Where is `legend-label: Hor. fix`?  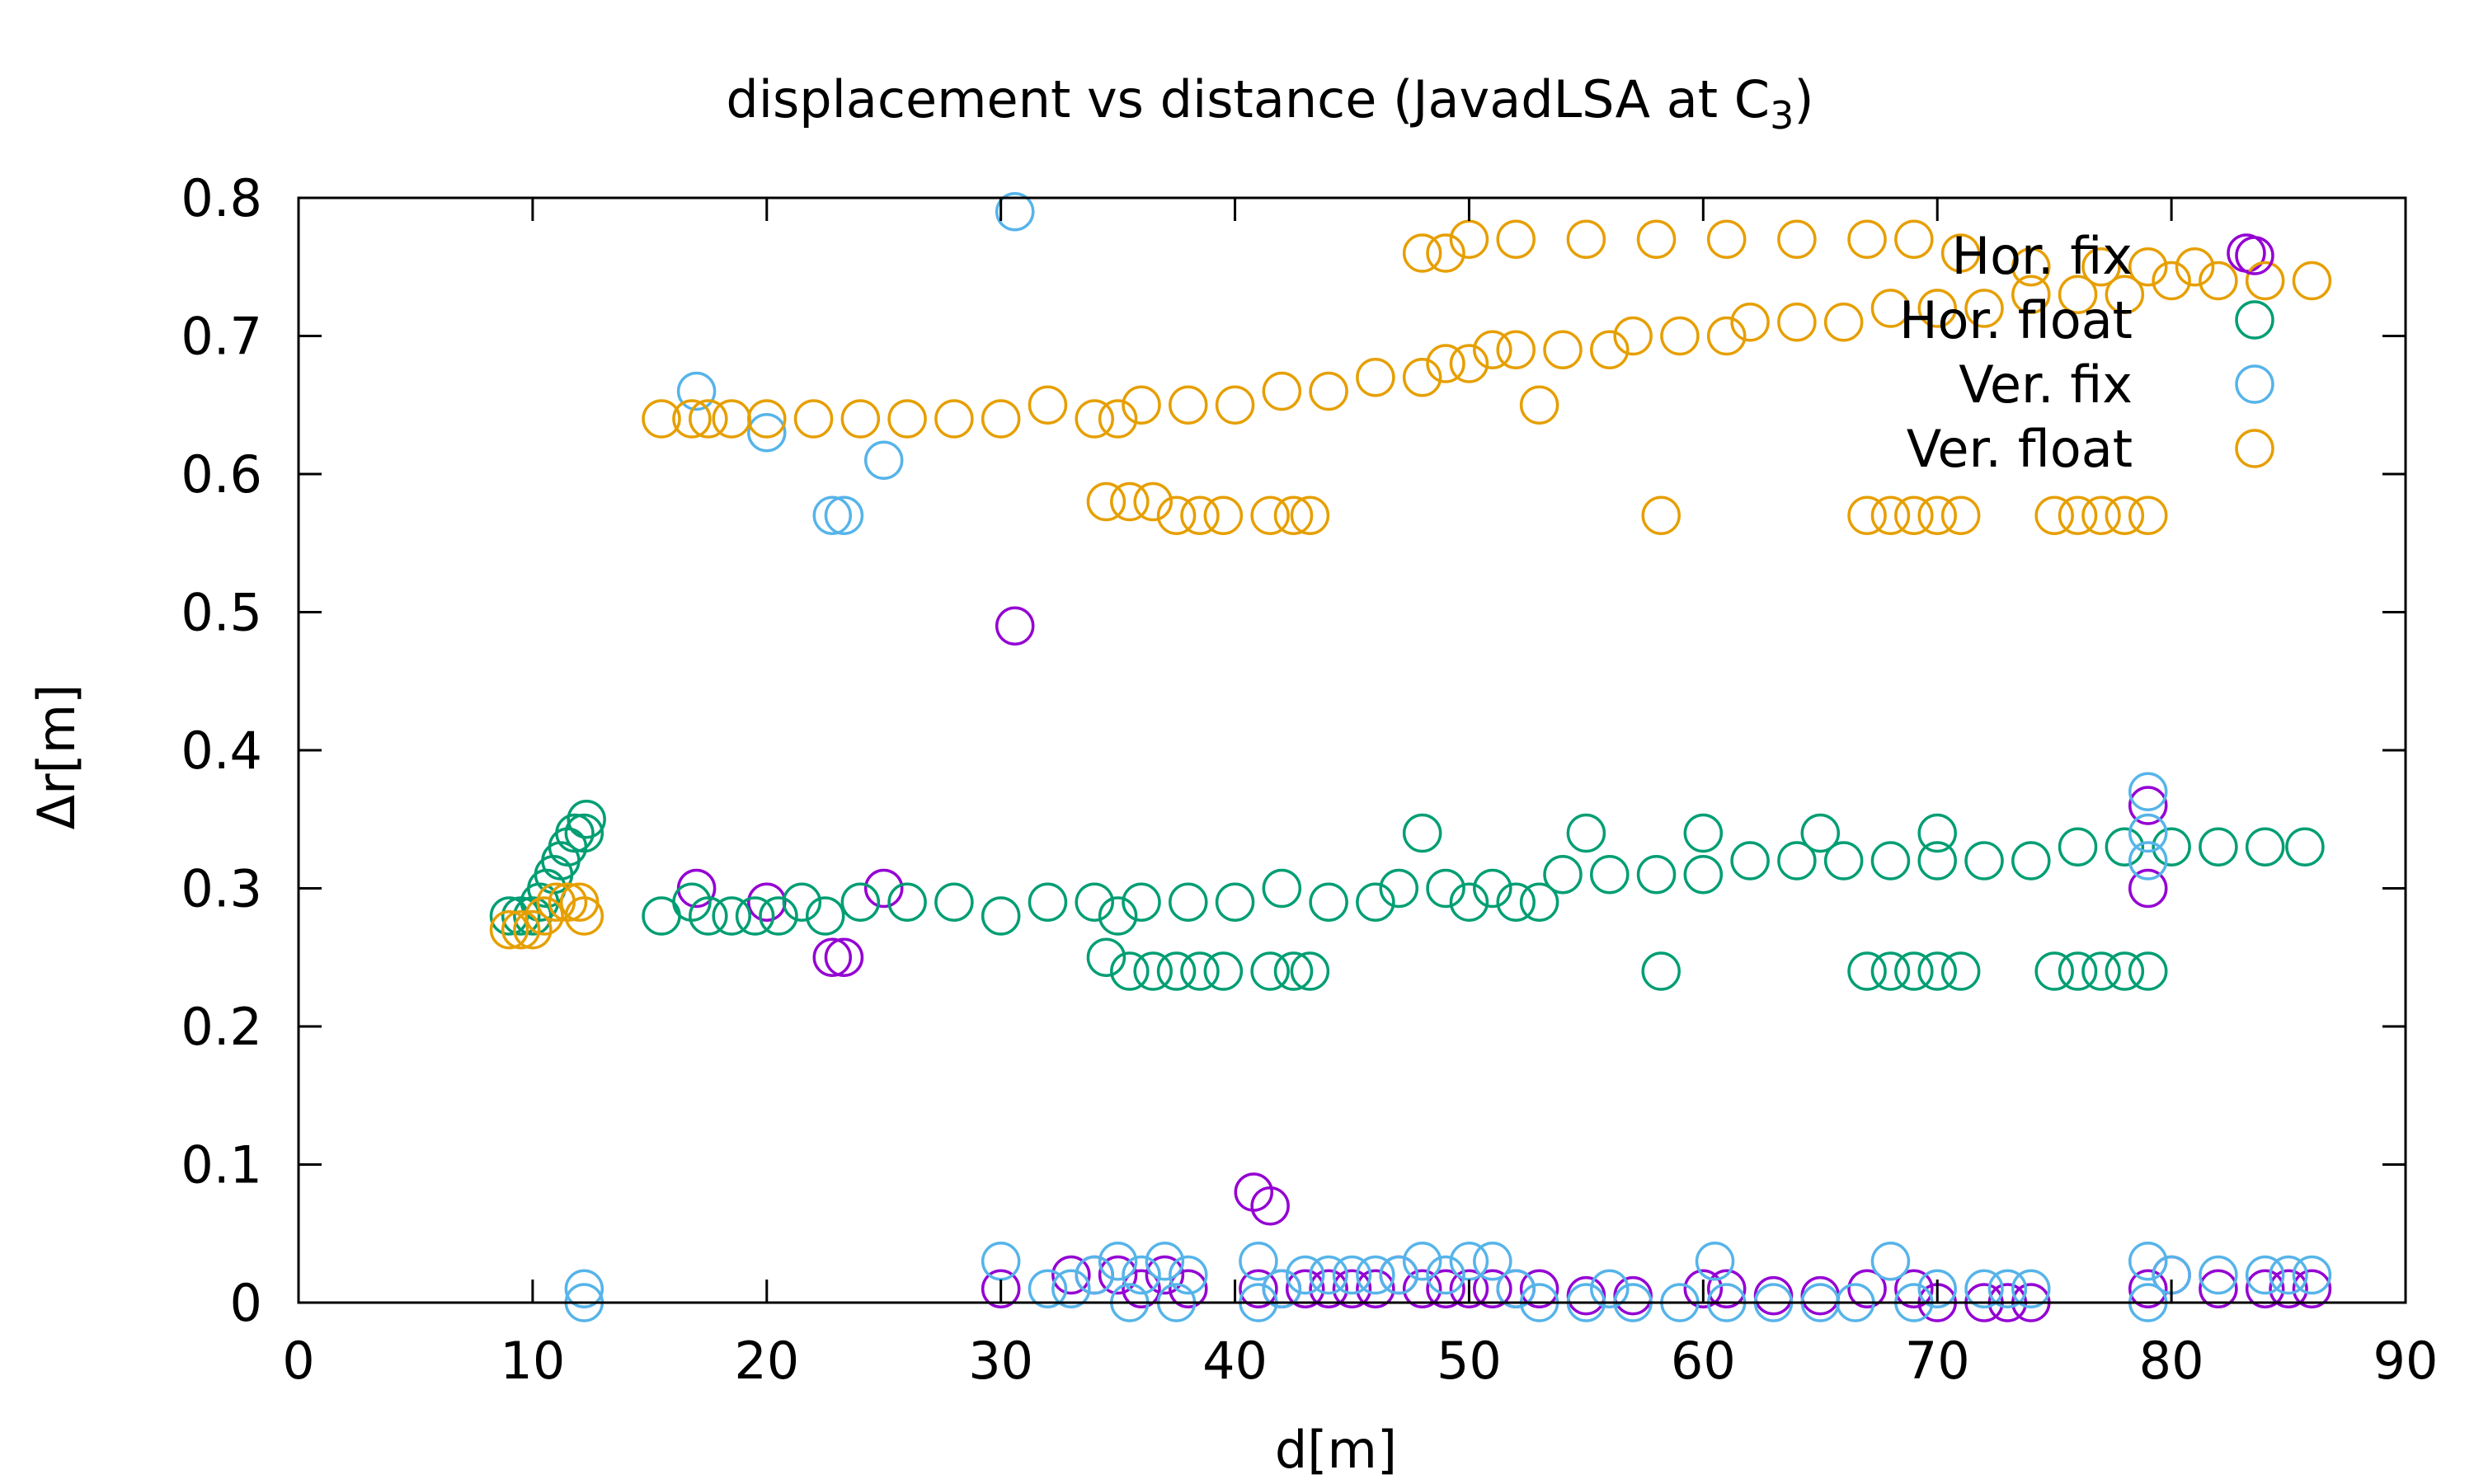 legend-label: Hor. fix is located at coordinates (2042, 256).